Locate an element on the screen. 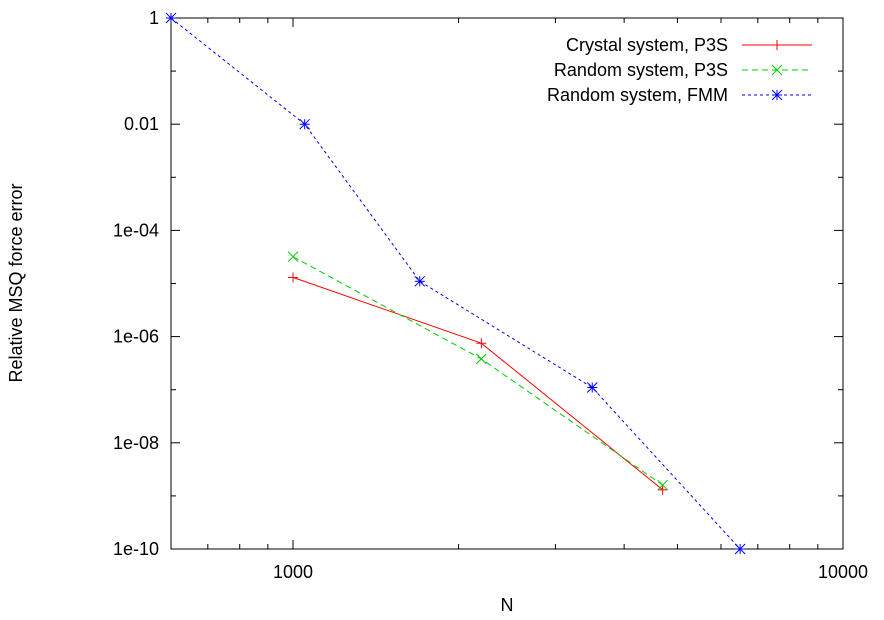 The height and width of the screenshot is (620, 884). y-tick-label: 1e-08 is located at coordinates (136, 443).